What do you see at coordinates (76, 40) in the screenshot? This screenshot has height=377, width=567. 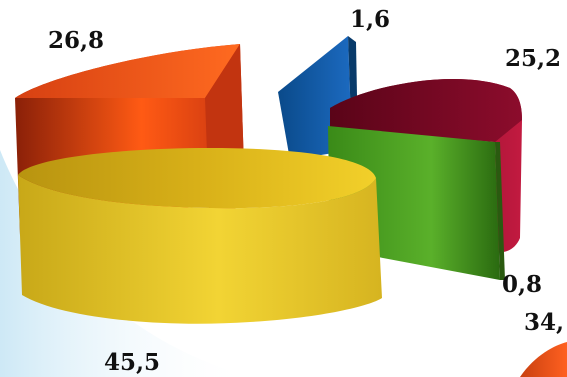 I see `label-26-8: 26,8` at bounding box center [76, 40].